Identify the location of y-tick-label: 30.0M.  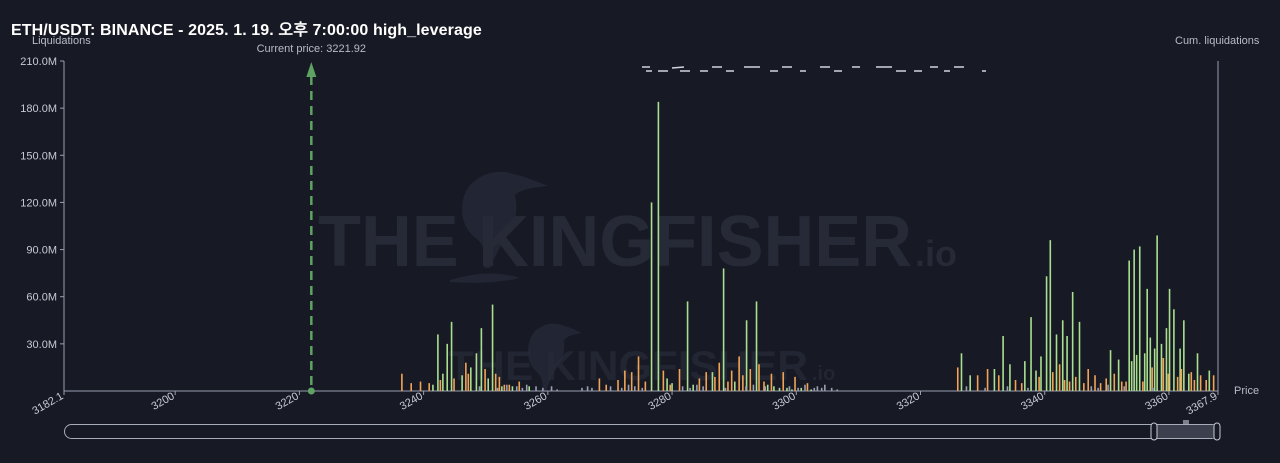
(41, 345).